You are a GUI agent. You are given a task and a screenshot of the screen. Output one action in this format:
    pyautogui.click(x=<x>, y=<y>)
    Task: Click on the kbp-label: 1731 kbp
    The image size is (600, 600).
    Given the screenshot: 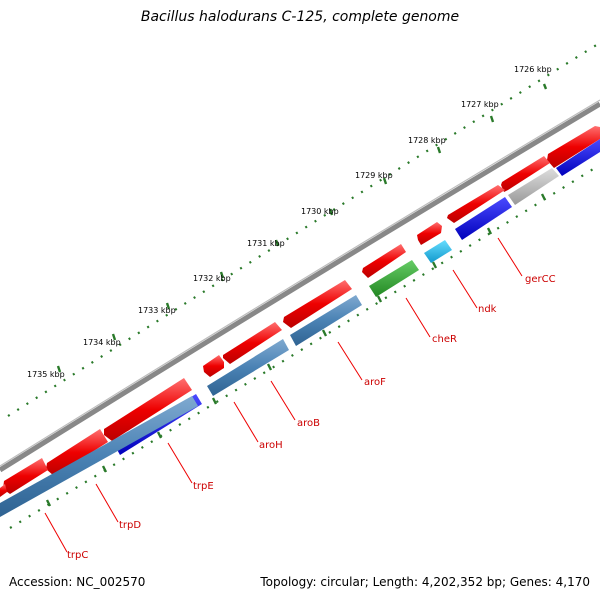 What is the action you would take?
    pyautogui.click(x=266, y=243)
    